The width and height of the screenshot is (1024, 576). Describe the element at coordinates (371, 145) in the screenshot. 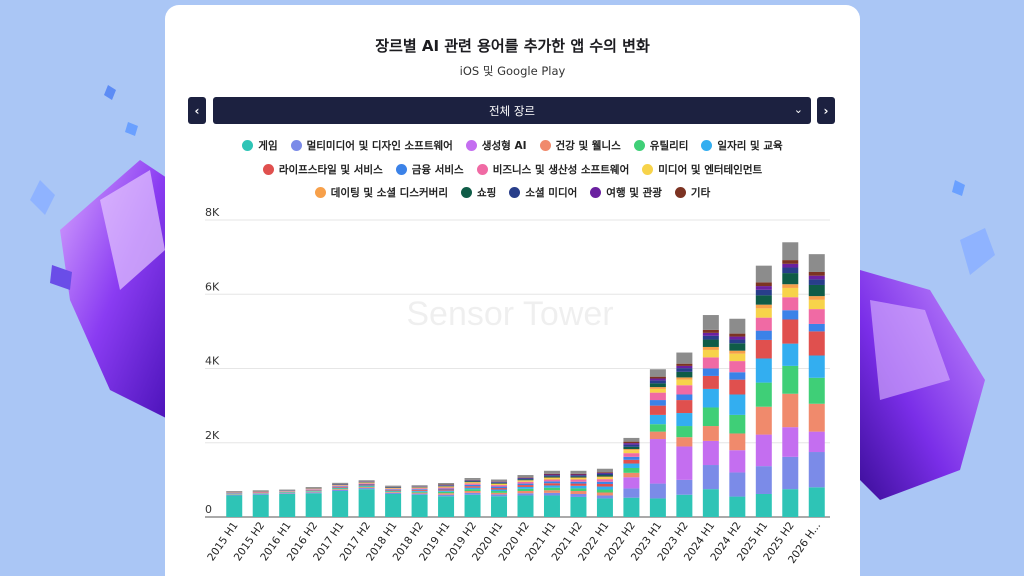

I see `legend-item: 멀티미디어 및 디자인 소프트웨어` at that location.